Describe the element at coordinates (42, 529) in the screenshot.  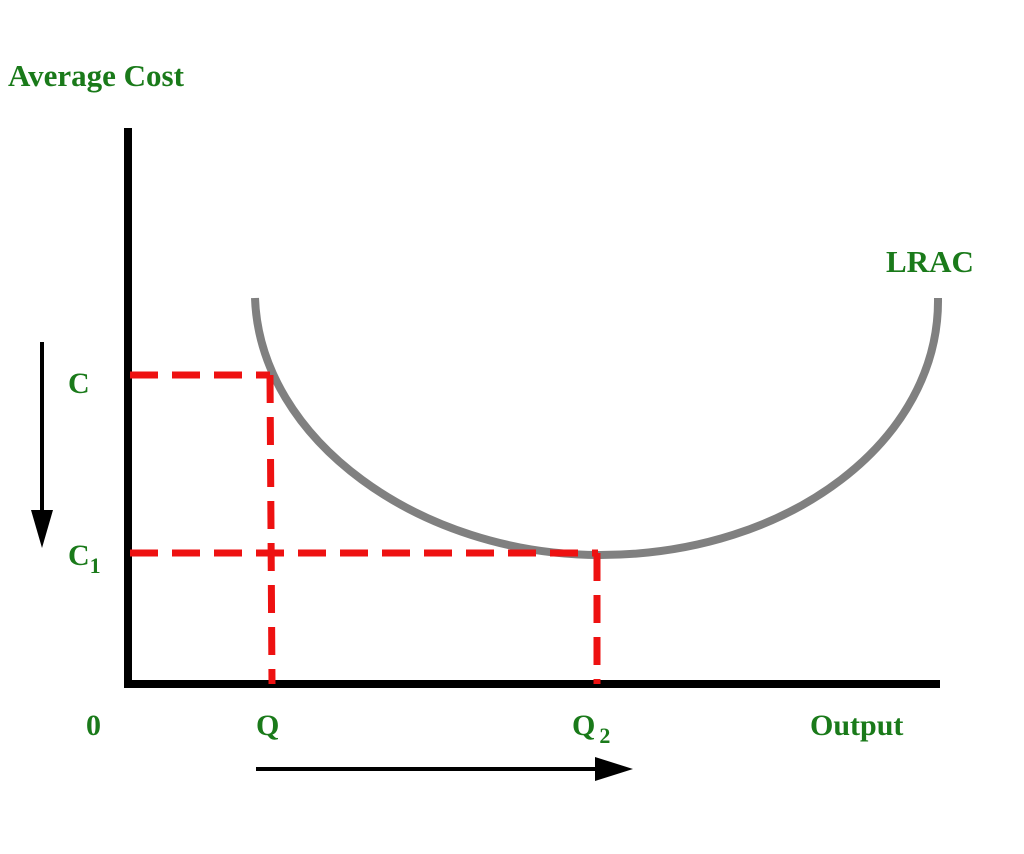
I see `cost-decrease-arrow-head` at that location.